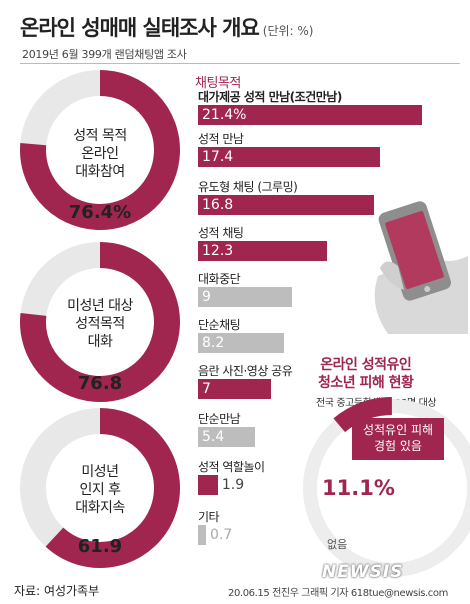 This screenshot has width=470, height=604. Describe the element at coordinates (366, 365) in the screenshot. I see `inset-title-line-1: 온라인 성적유인` at that location.